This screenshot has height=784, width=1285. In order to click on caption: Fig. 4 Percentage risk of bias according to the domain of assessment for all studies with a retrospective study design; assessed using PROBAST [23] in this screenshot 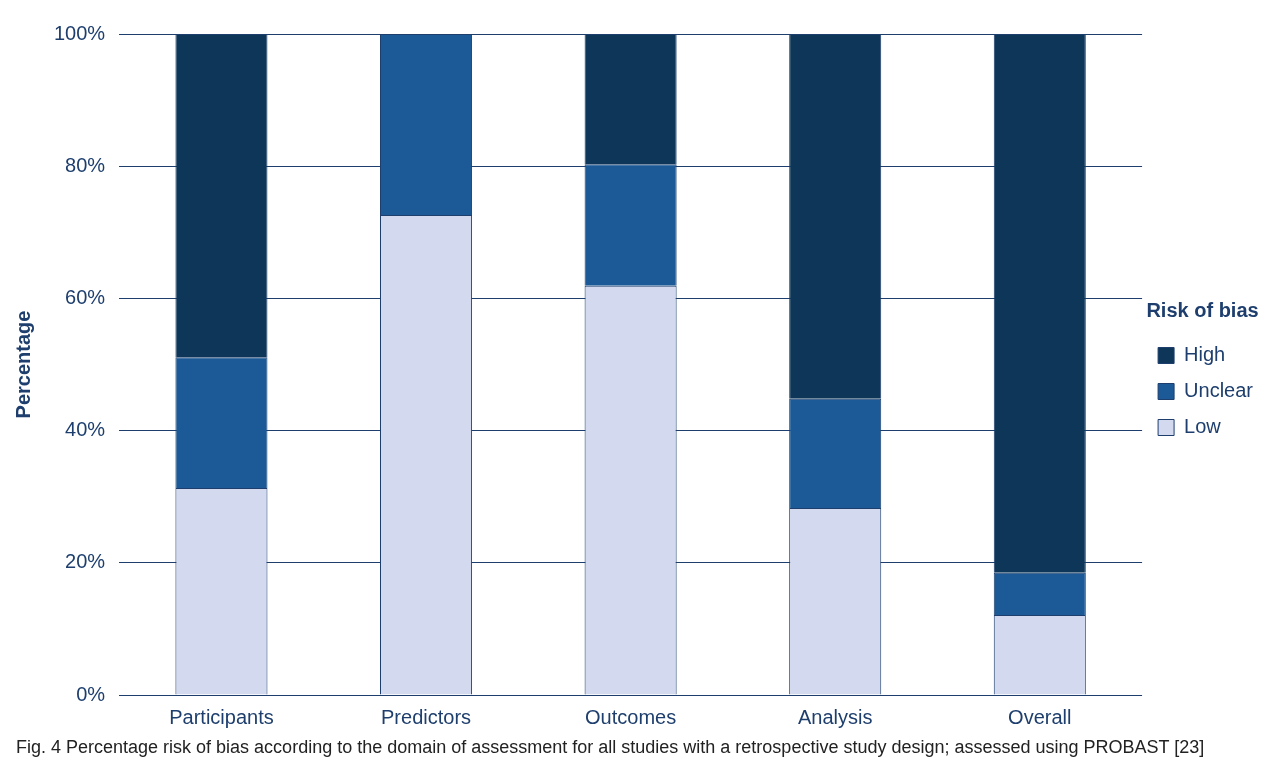, I will do `click(610, 747)`.